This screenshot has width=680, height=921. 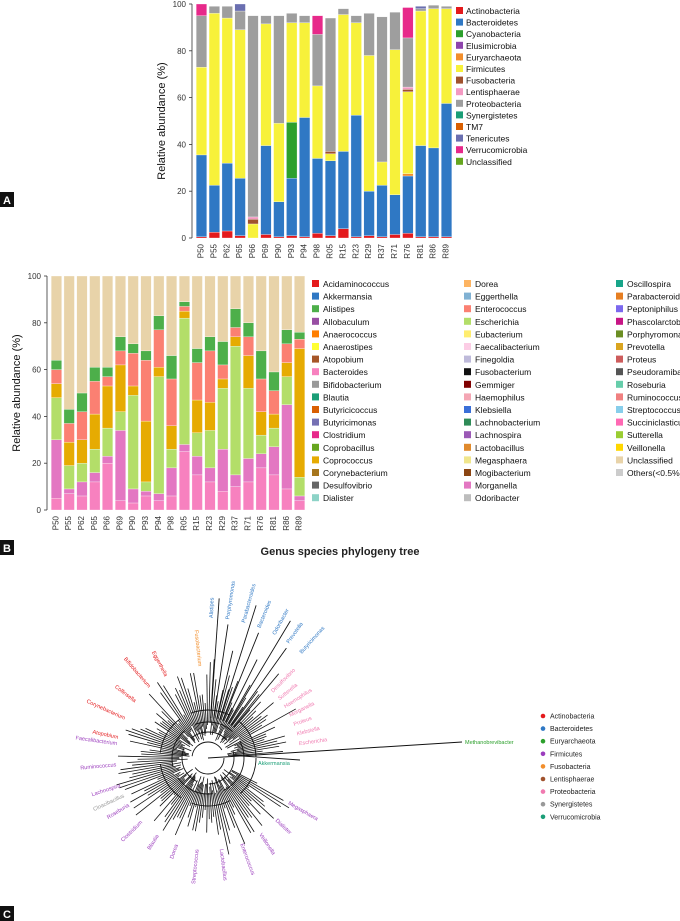 What do you see at coordinates (105, 735) in the screenshot?
I see `leaf-label: Atopobium` at bounding box center [105, 735].